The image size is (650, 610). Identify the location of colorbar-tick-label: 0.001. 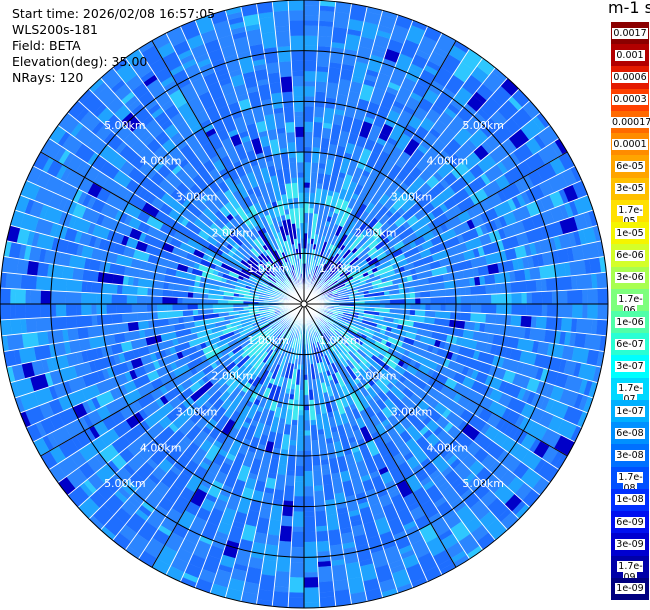
(630, 55).